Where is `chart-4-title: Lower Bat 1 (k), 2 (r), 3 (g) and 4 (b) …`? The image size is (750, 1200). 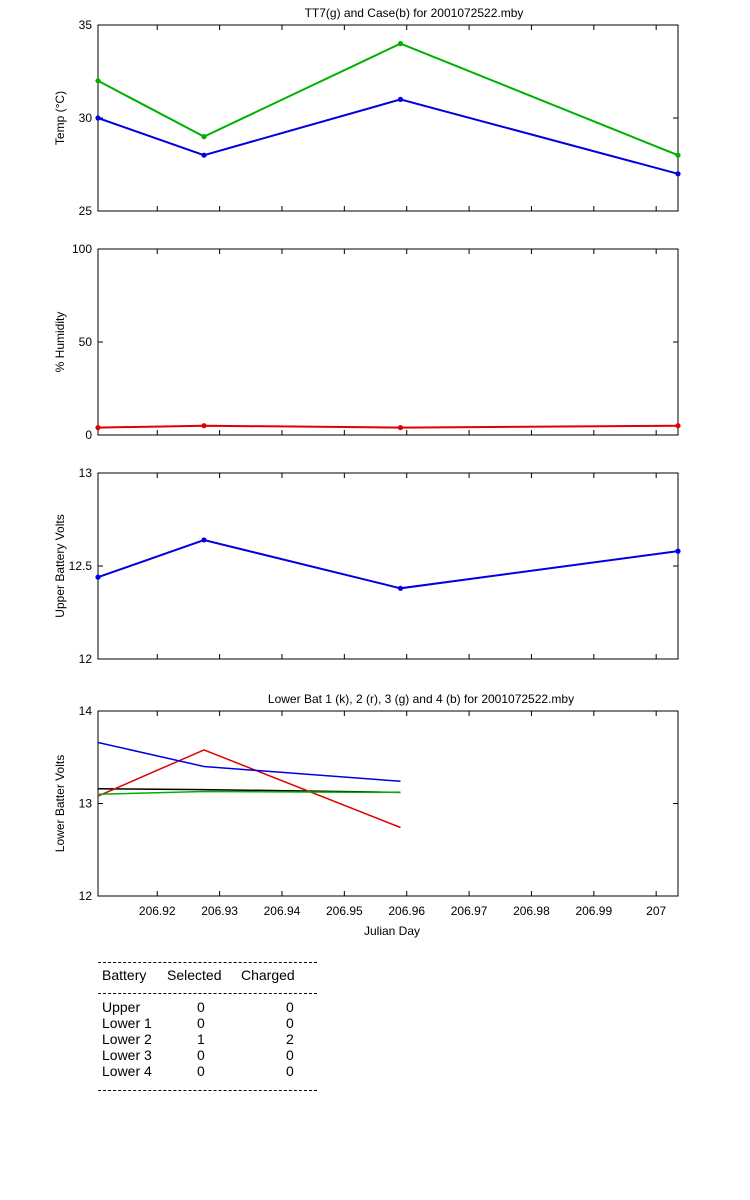
chart-4-title: Lower Bat 1 (k), 2 (r), 3 (g) and 4 (b) … is located at coordinates (421, 699).